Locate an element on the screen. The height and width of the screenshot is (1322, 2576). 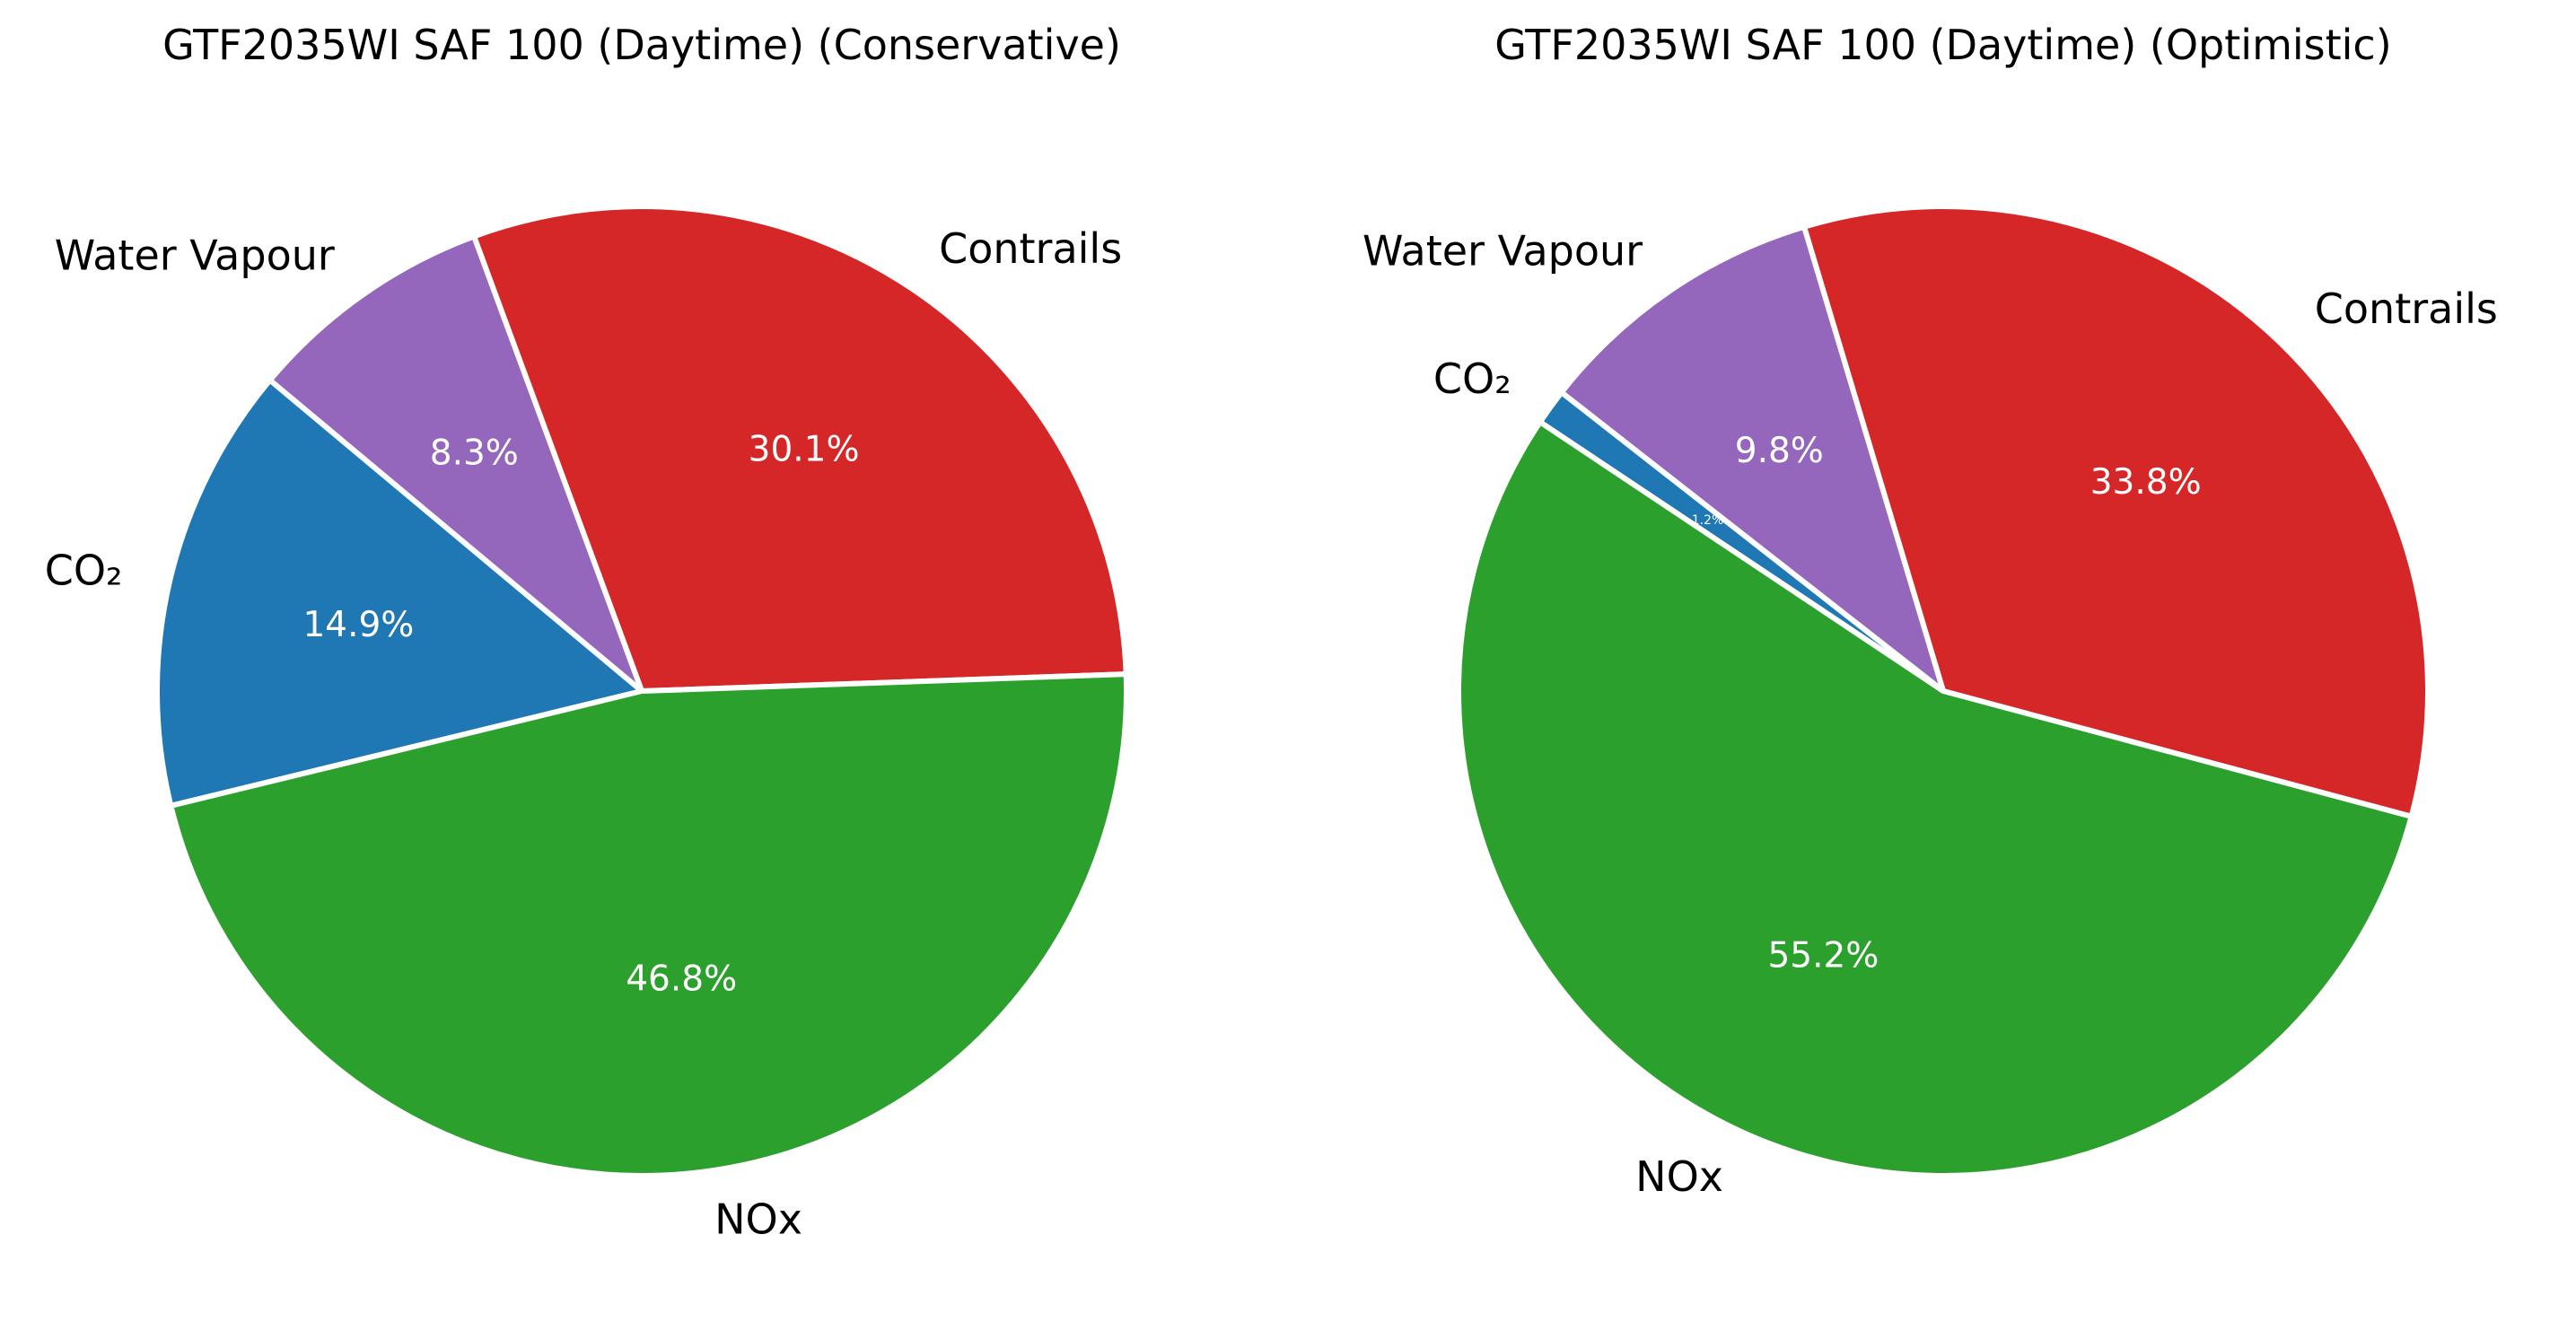
pie-slice-water-vapour-conservative is located at coordinates (457, 466).